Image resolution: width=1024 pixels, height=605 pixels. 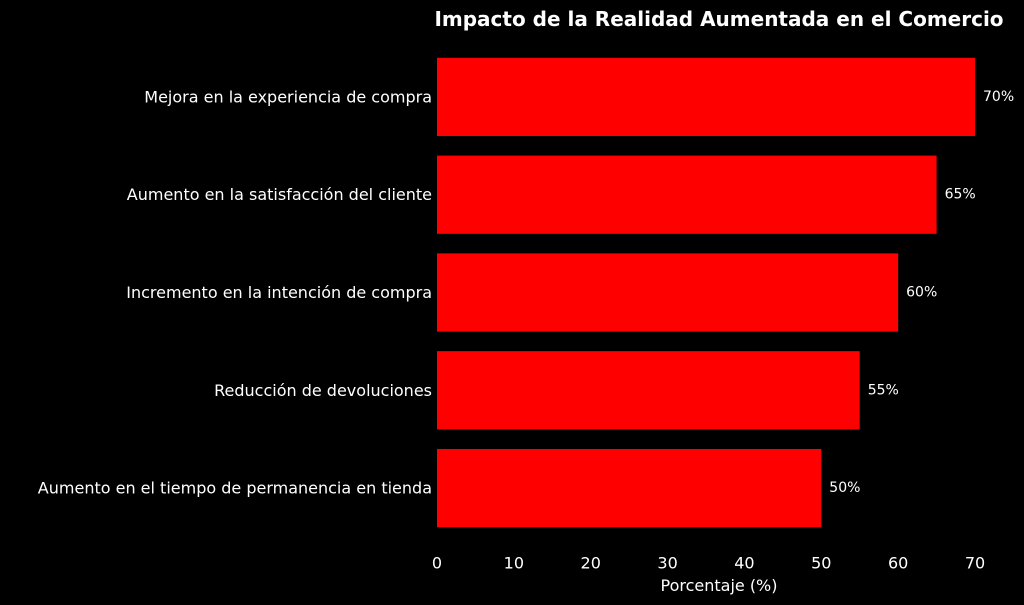 What do you see at coordinates (708, 563) in the screenshot?
I see `x-axis-ticks: 0 10 20 30 40 50 60 70` at bounding box center [708, 563].